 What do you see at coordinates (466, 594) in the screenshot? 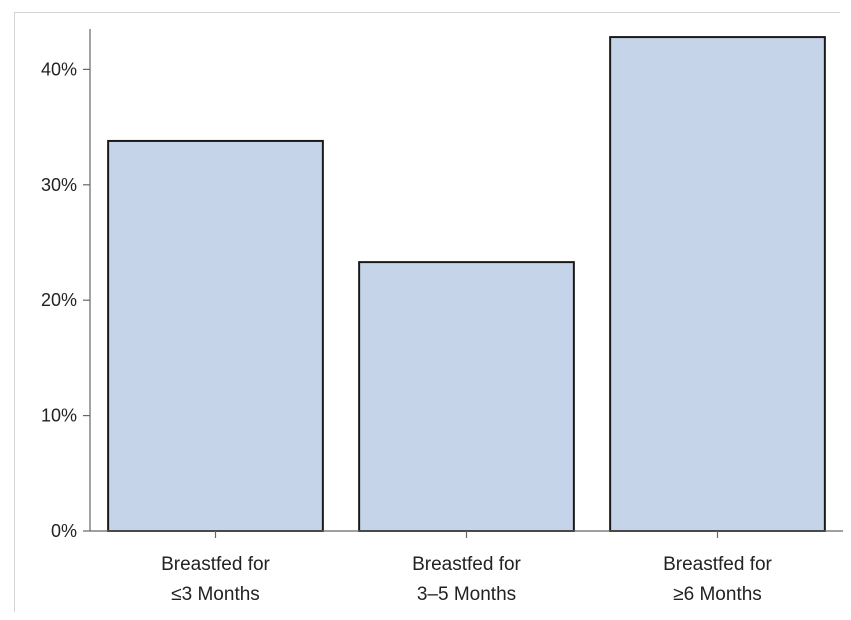
I see `x-tick-label: 3–5 Months` at bounding box center [466, 594].